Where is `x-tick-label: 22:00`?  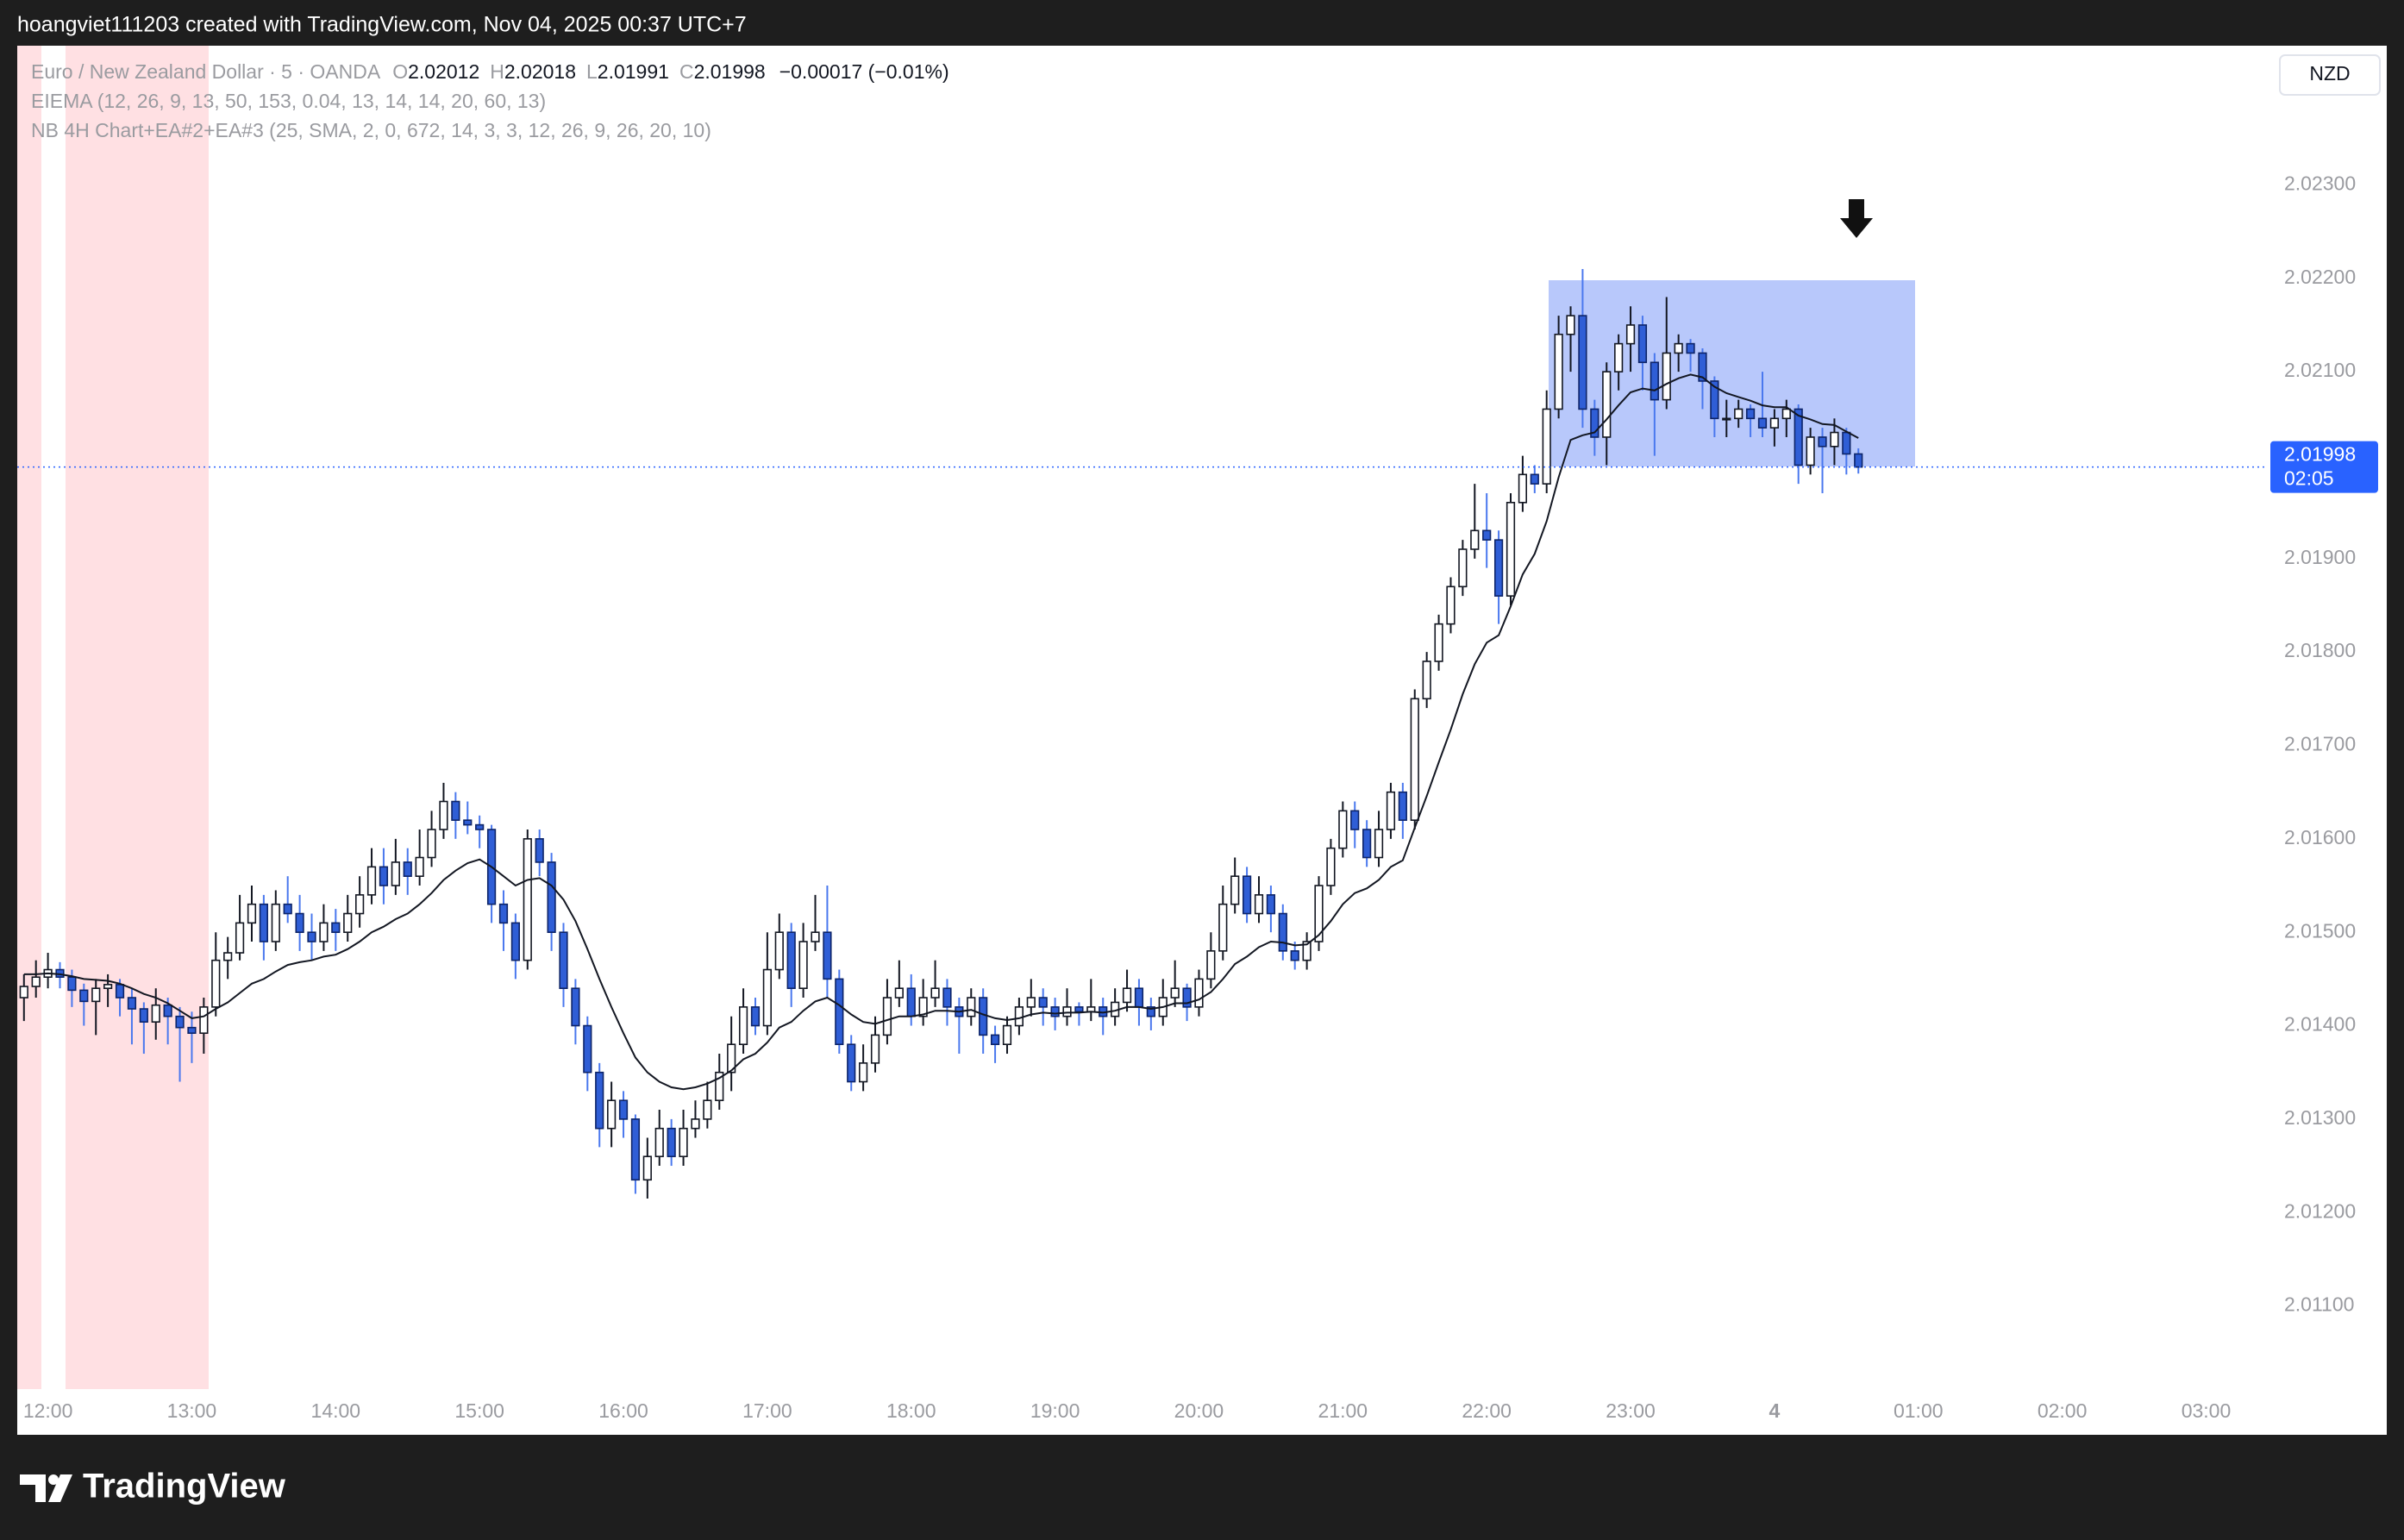
x-tick-label: 22:00 is located at coordinates (1487, 1410).